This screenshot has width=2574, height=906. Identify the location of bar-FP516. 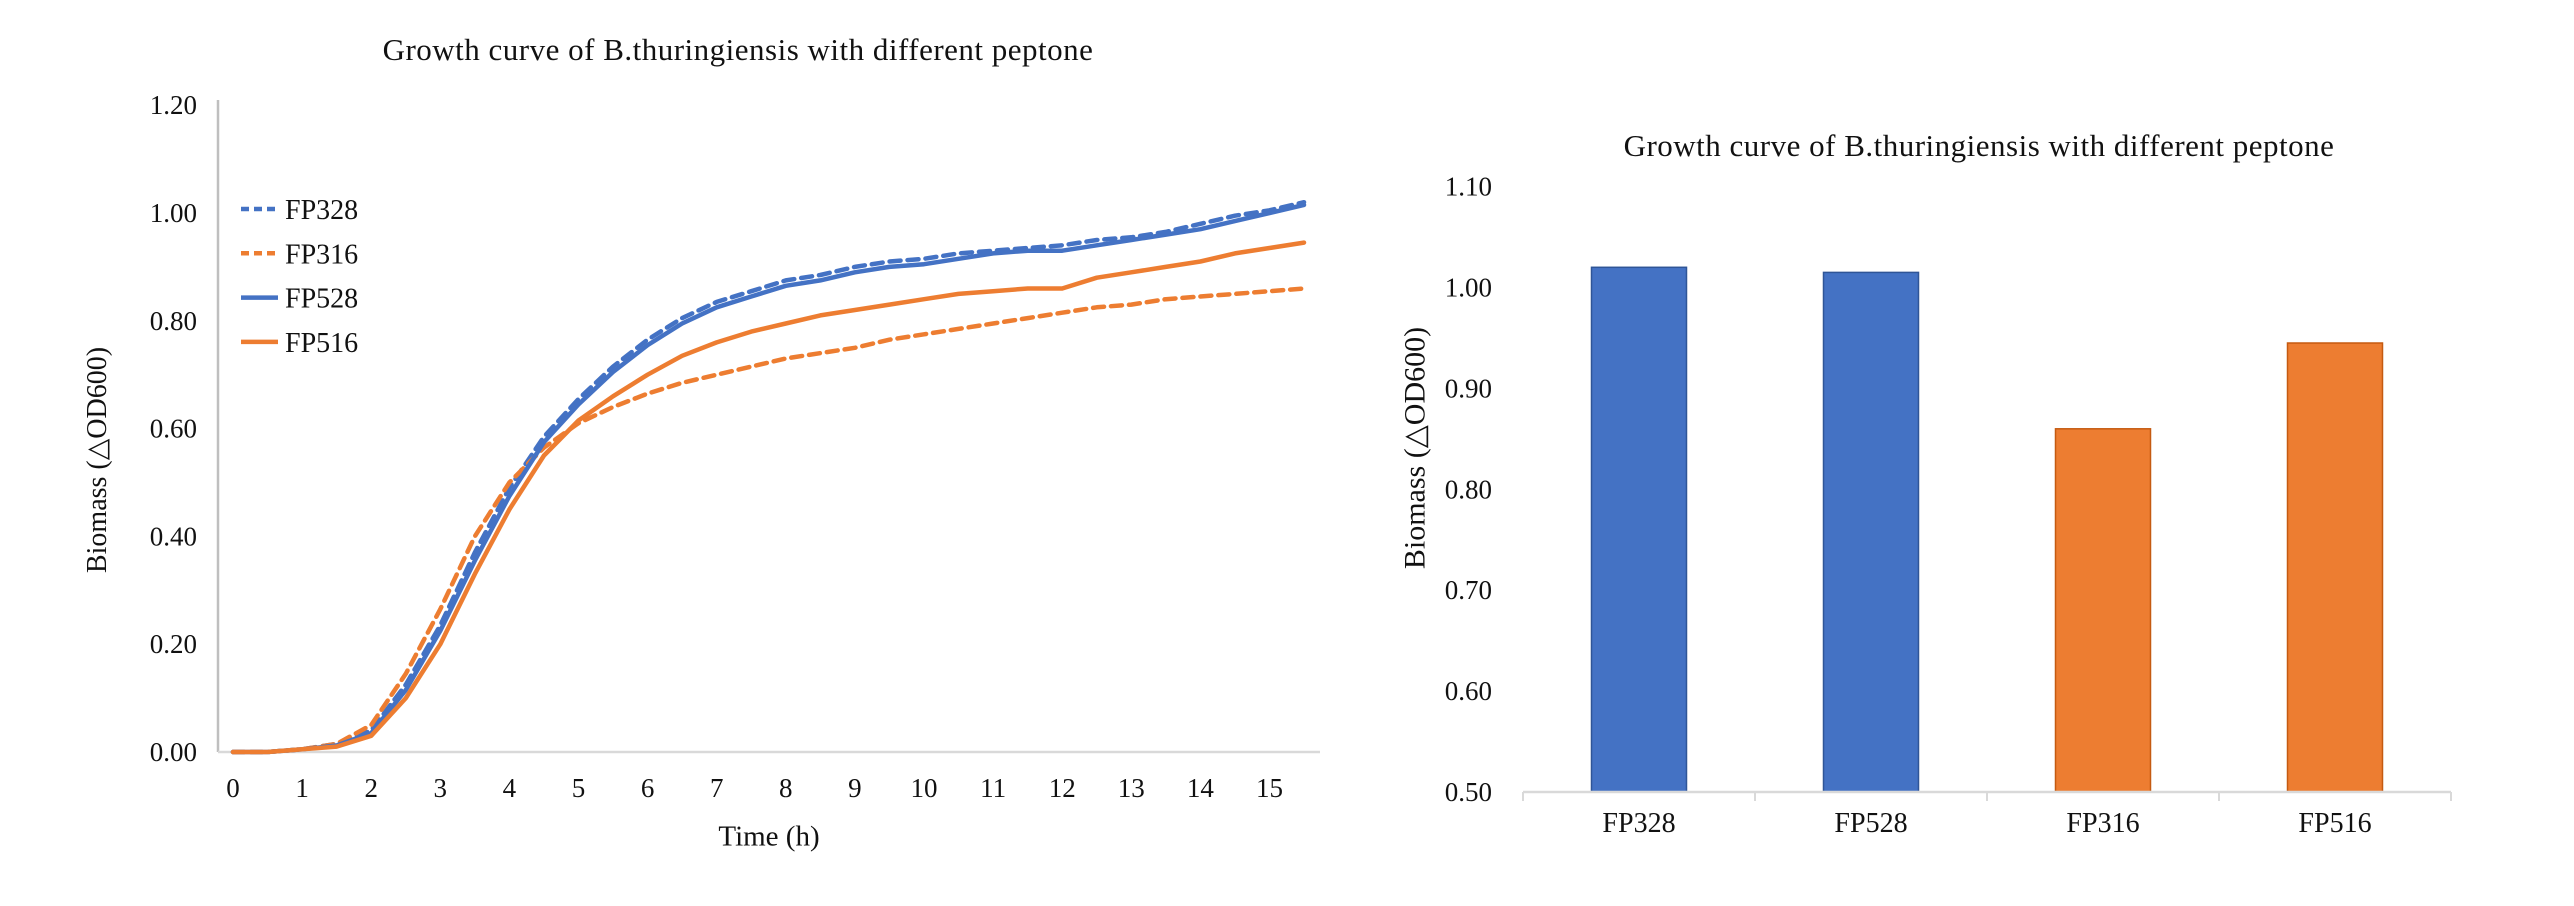
(2335, 567).